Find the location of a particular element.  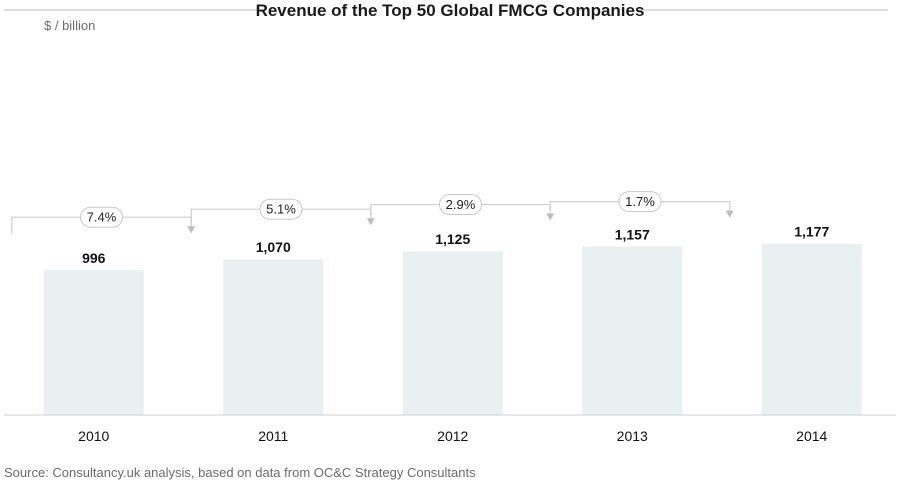

growth-label-2: 2.9% is located at coordinates (461, 204).